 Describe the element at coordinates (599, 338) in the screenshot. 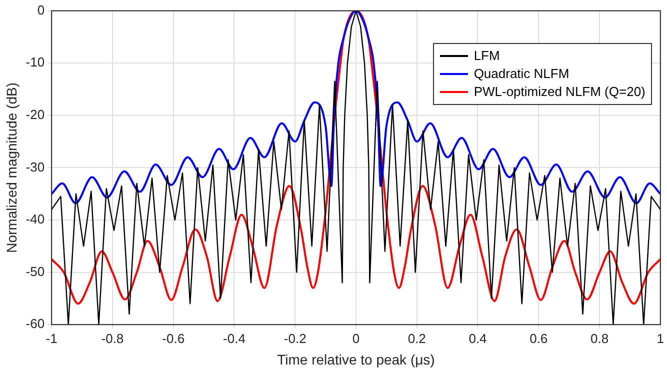

I see `x-tick-label: 0.8` at that location.